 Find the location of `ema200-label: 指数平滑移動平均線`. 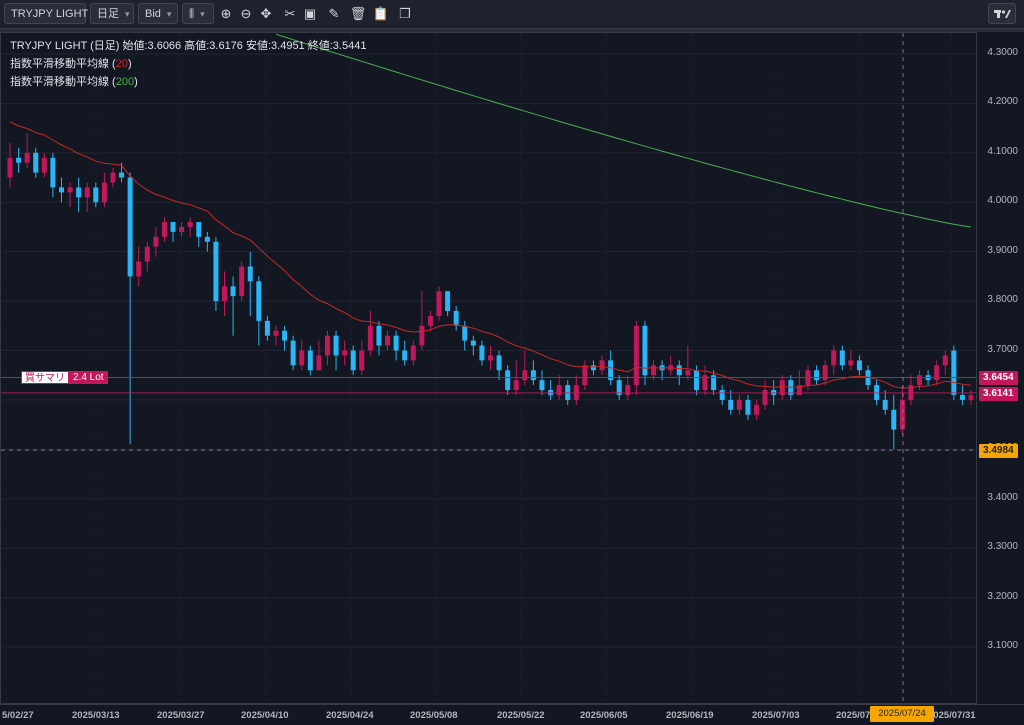

ema200-label: 指数平滑移動平均線 is located at coordinates (59, 82).